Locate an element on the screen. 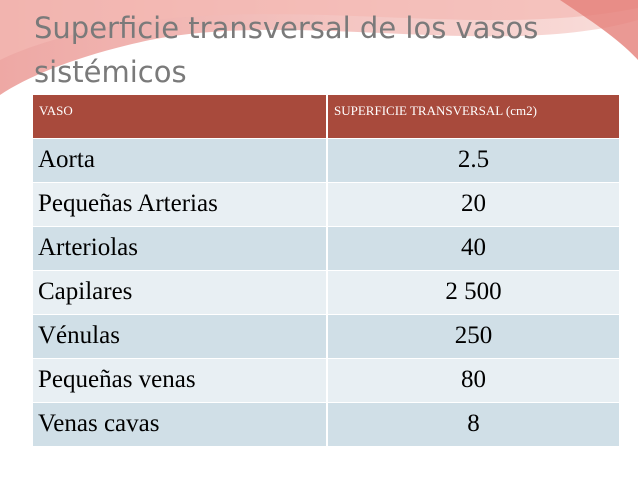 The image size is (638, 479). vessel-cell: Pequeñas venas is located at coordinates (180, 379).